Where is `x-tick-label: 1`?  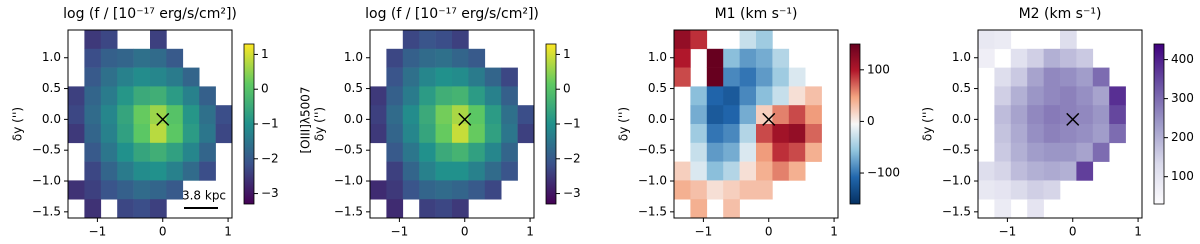
x-tick-label: 1 is located at coordinates (1138, 232).